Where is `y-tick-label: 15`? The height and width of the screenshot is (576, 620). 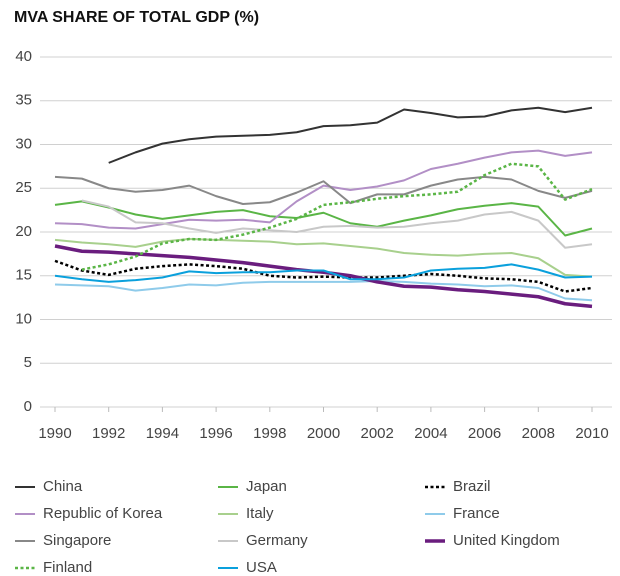 y-tick-label: 15 is located at coordinates (23, 275).